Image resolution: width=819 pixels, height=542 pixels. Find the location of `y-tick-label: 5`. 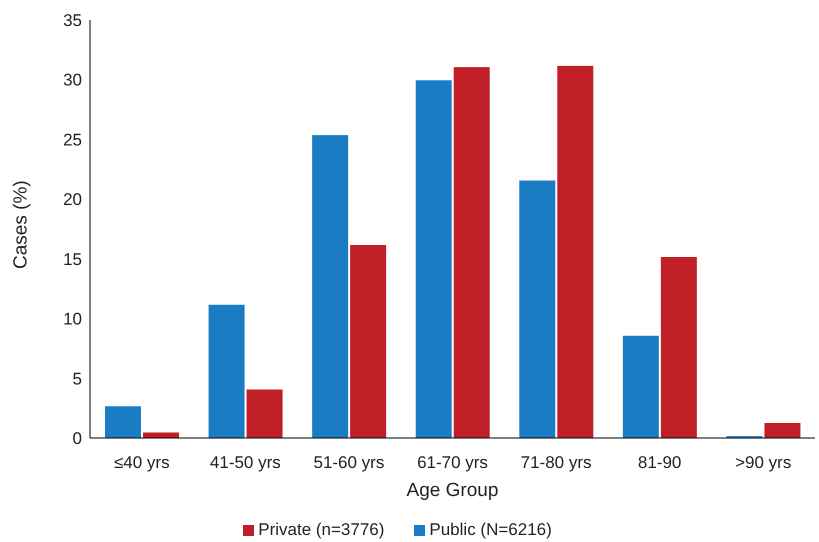

y-tick-label: 5 is located at coordinates (77, 378).